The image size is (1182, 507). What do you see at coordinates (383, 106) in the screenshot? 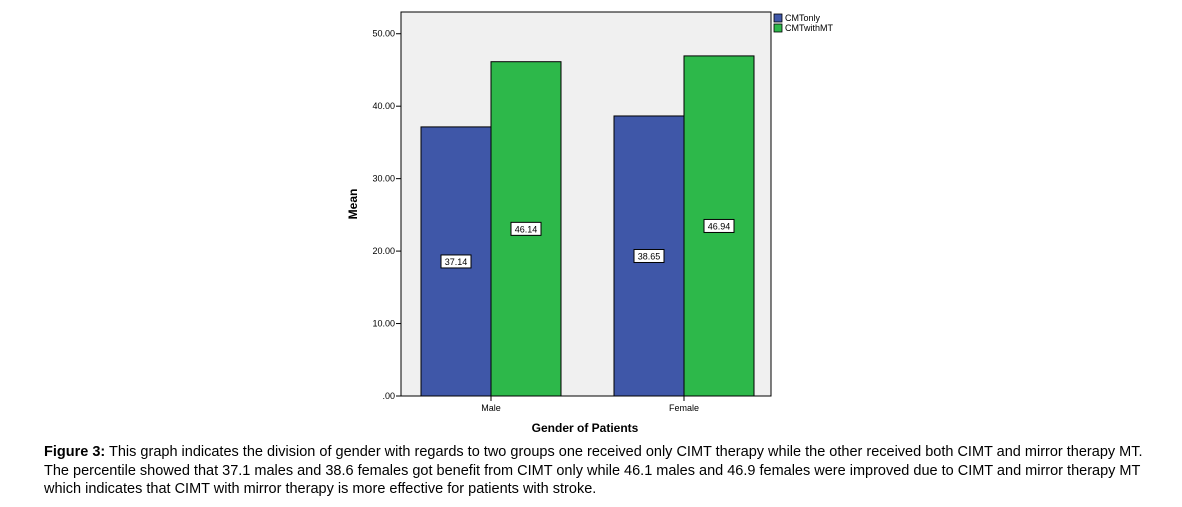
I see `y-tick-label: 40.00` at bounding box center [383, 106].